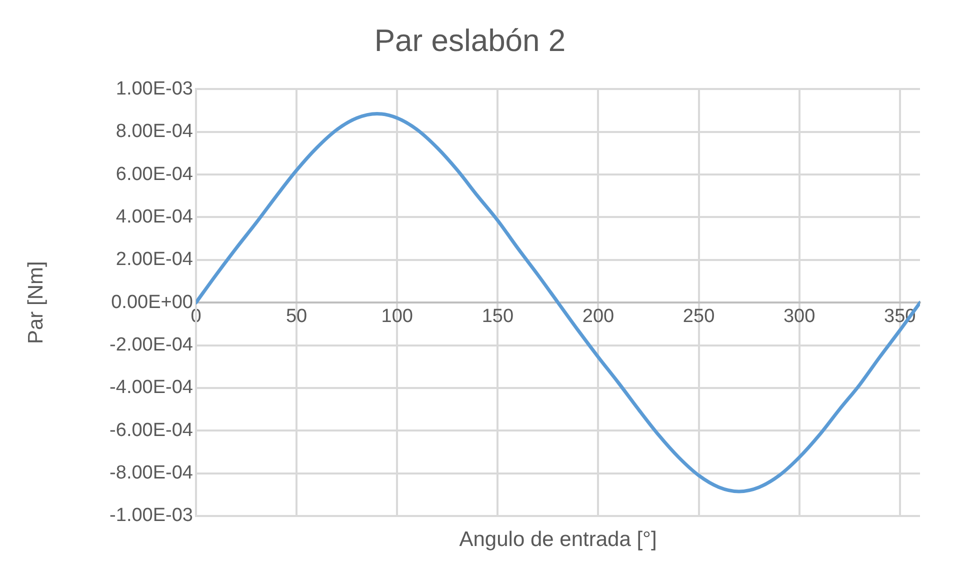  Describe the element at coordinates (498, 317) in the screenshot. I see `x-tick-label: 150` at that location.